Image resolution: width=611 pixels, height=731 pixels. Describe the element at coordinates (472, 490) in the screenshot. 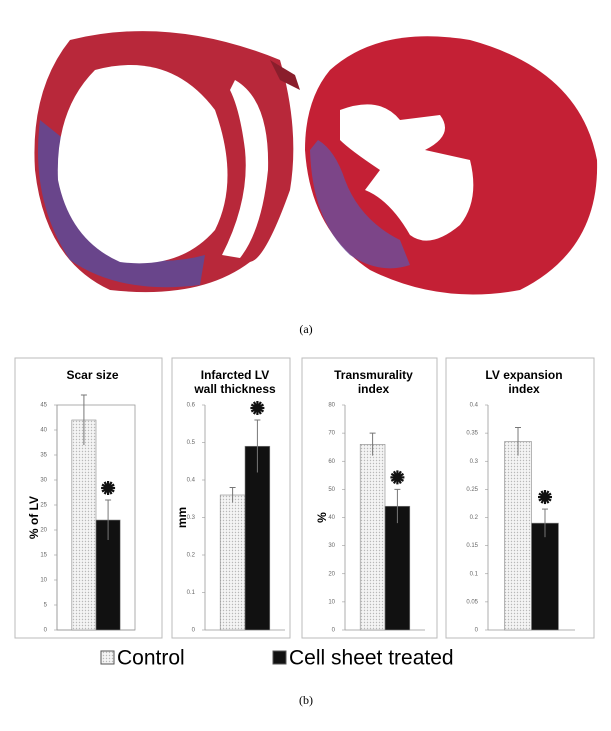

I see `y-tick-label: 0.25` at that location.